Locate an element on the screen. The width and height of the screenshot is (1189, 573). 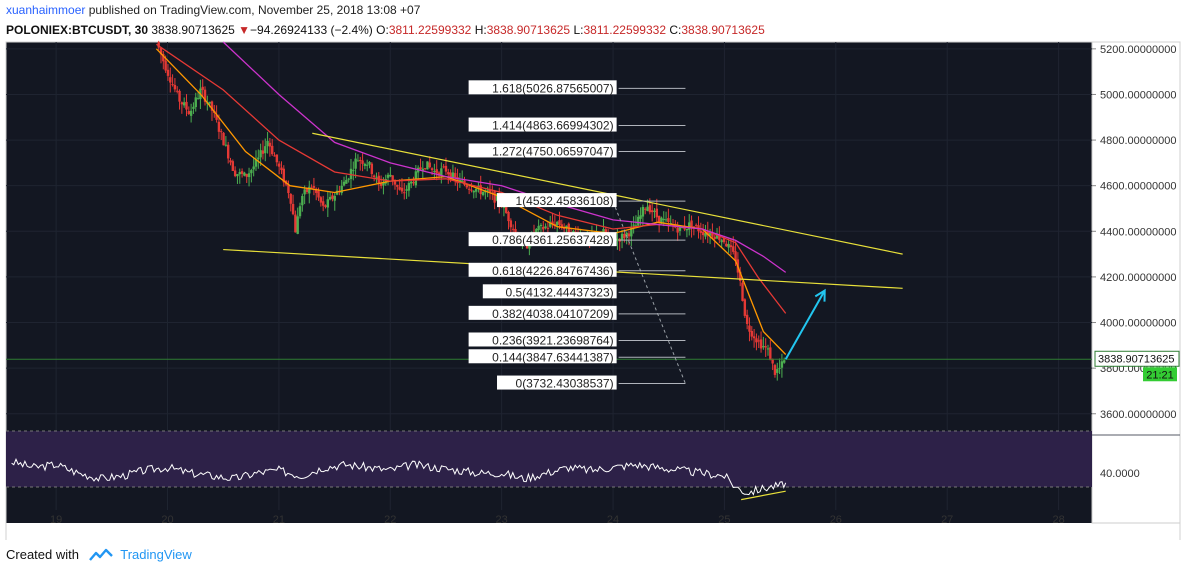
fib-level-label: 1.414(4863.66994302) is located at coordinates (552, 126).